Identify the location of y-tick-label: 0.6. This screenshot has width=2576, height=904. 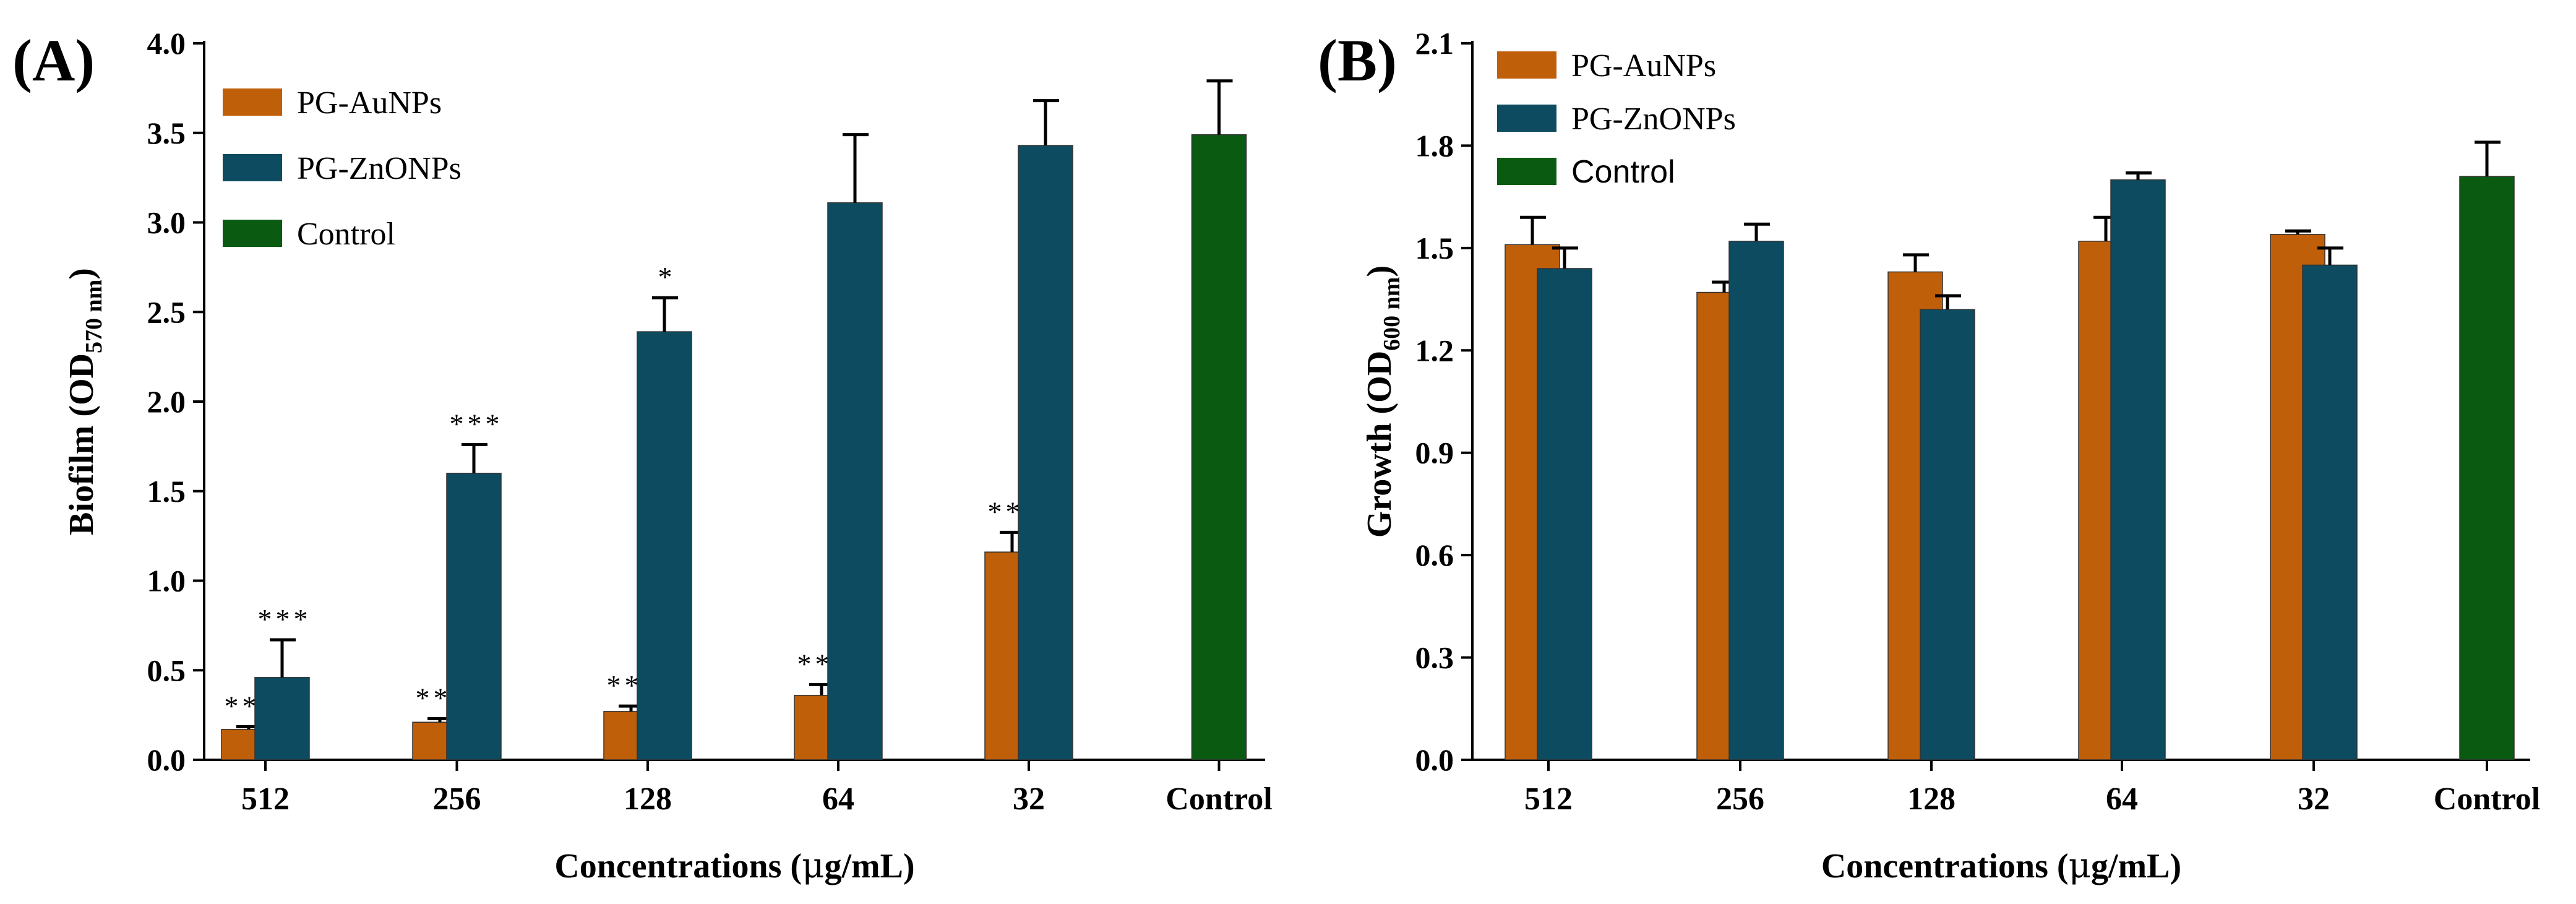
(1434, 555).